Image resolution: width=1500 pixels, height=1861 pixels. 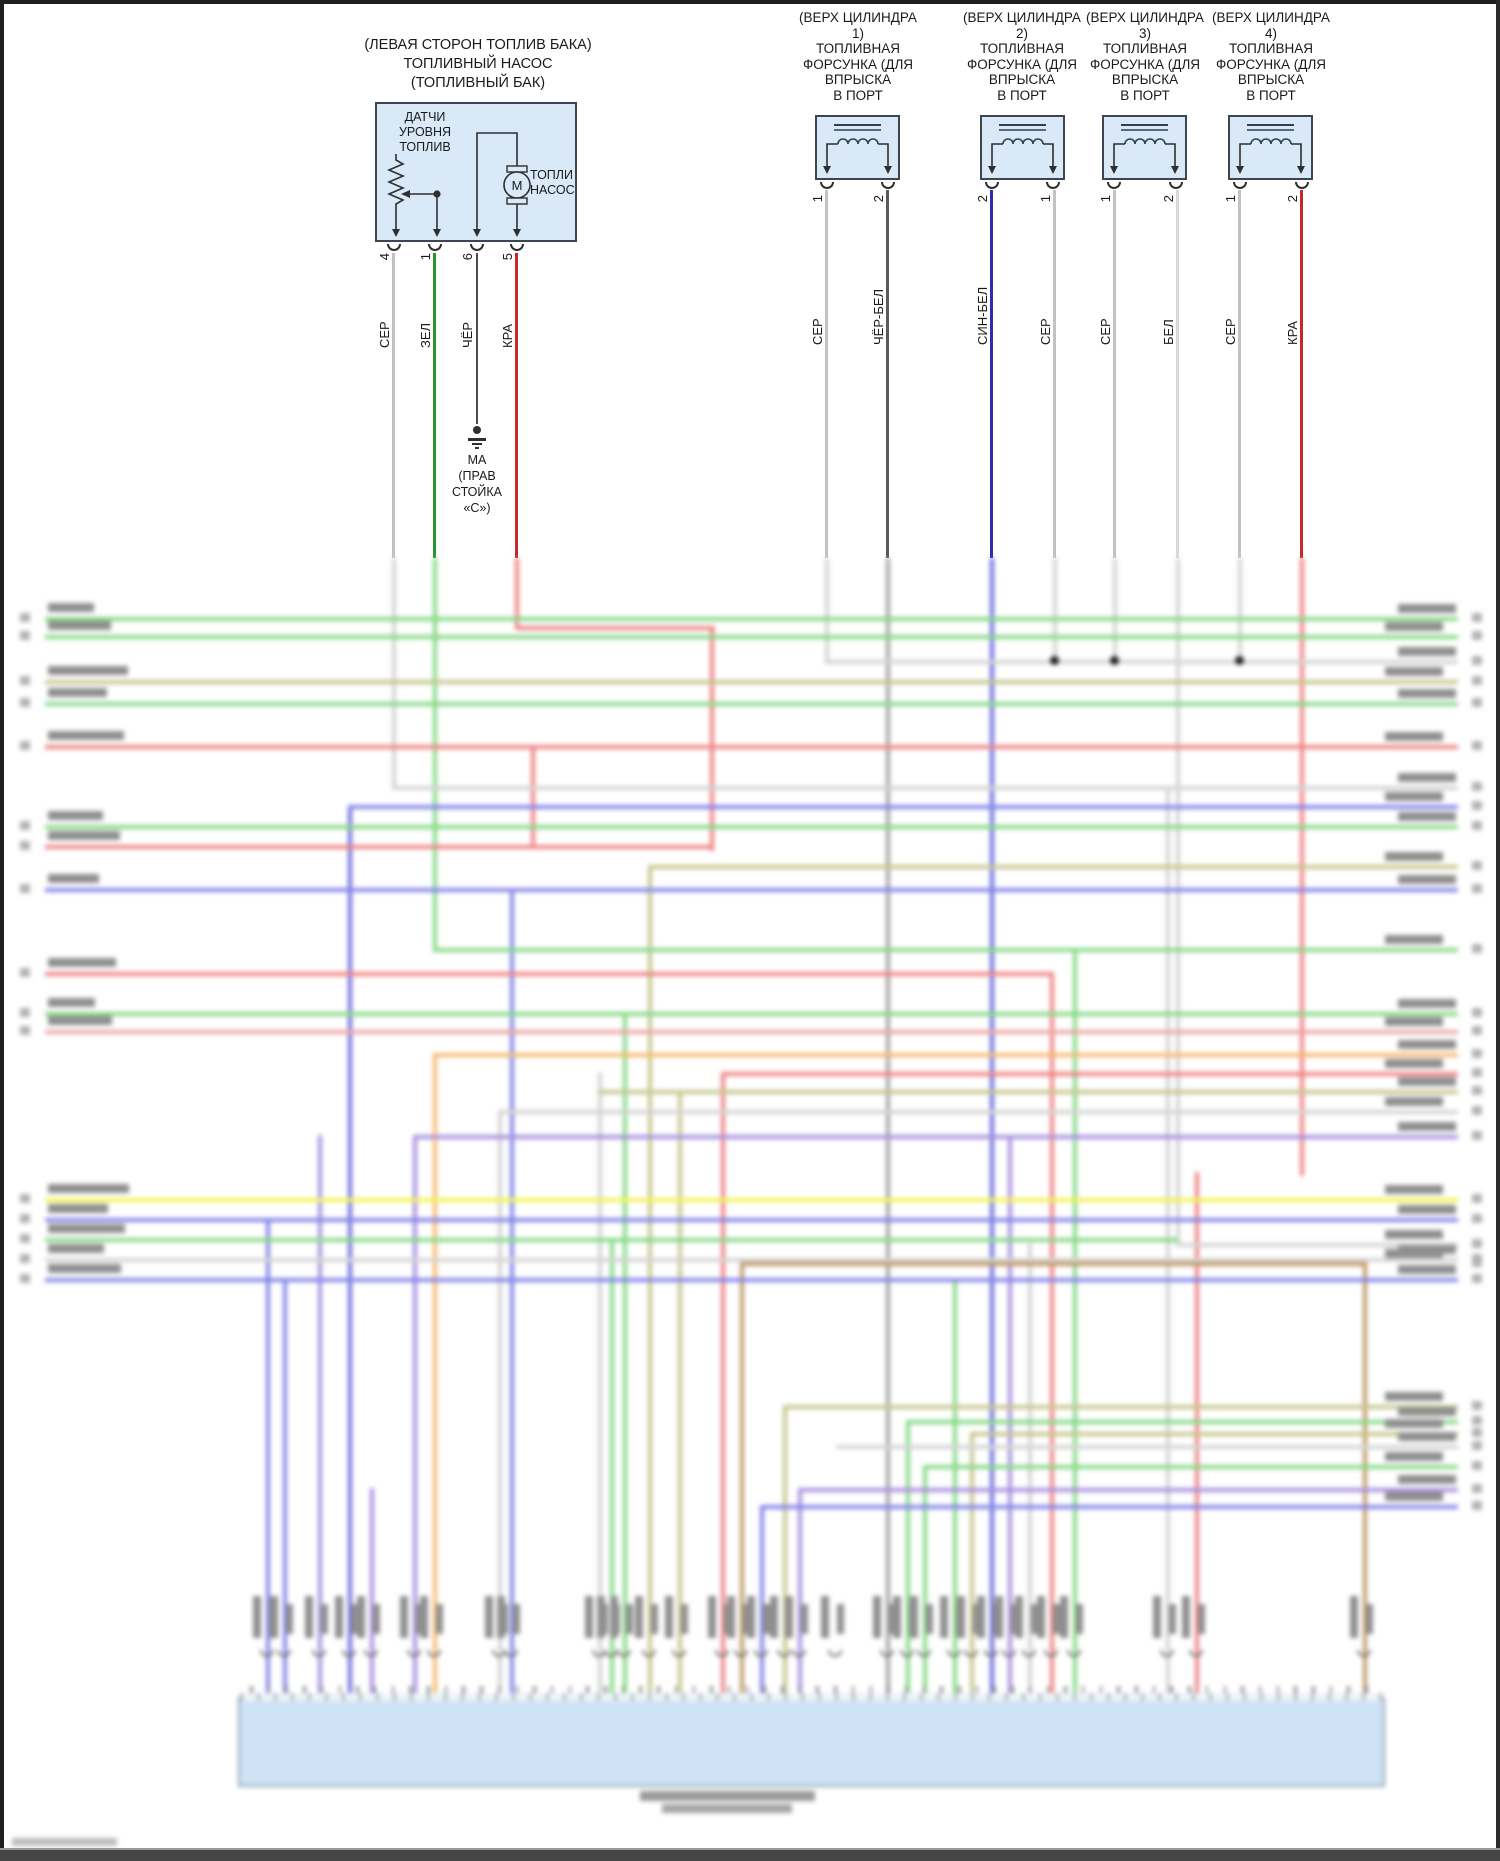 What do you see at coordinates (887, 374) in the screenshot?
I see `wire-inj1-chyor-bel` at bounding box center [887, 374].